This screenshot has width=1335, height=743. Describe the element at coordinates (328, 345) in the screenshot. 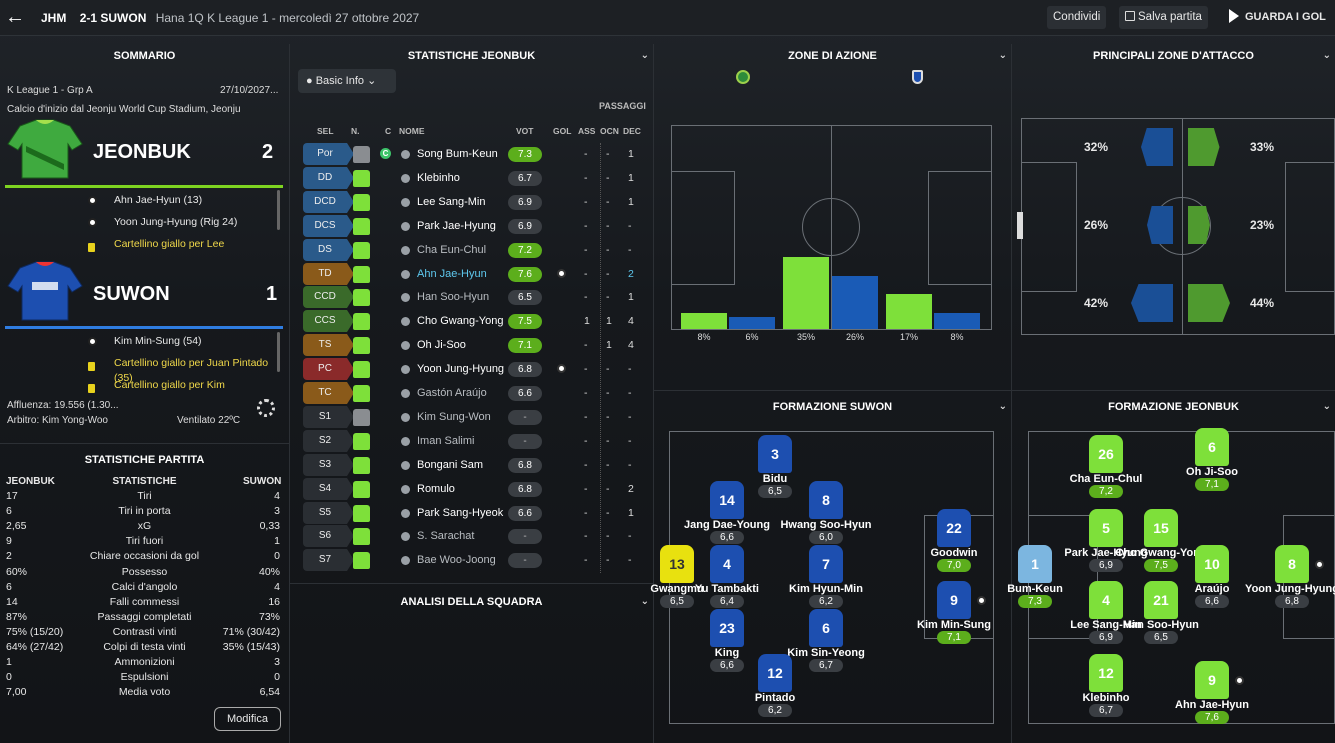

I see `position-tag: TS` at that location.